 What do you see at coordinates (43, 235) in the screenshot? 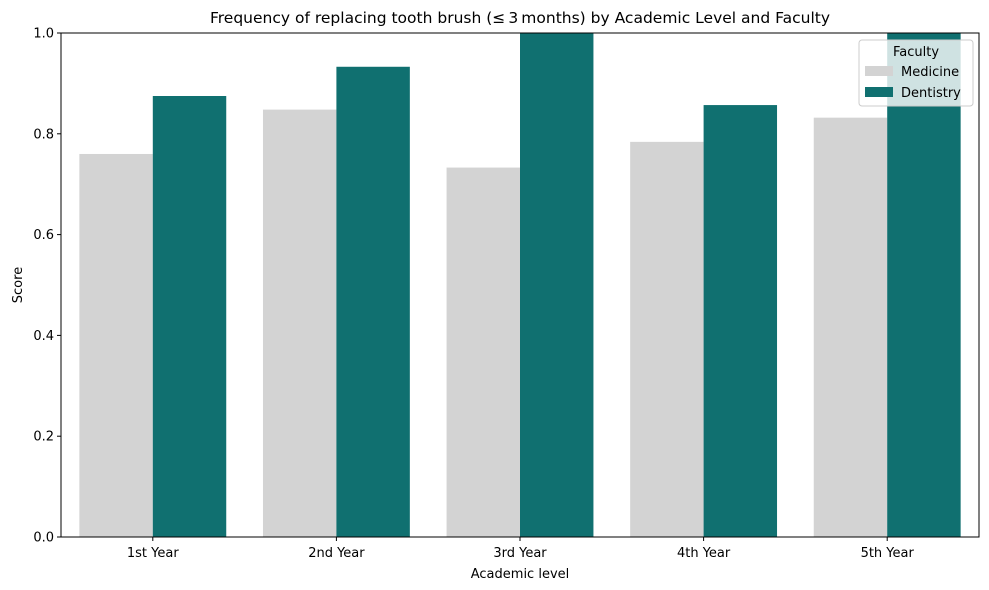
I see `y-tick-label: 0.6` at bounding box center [43, 235].